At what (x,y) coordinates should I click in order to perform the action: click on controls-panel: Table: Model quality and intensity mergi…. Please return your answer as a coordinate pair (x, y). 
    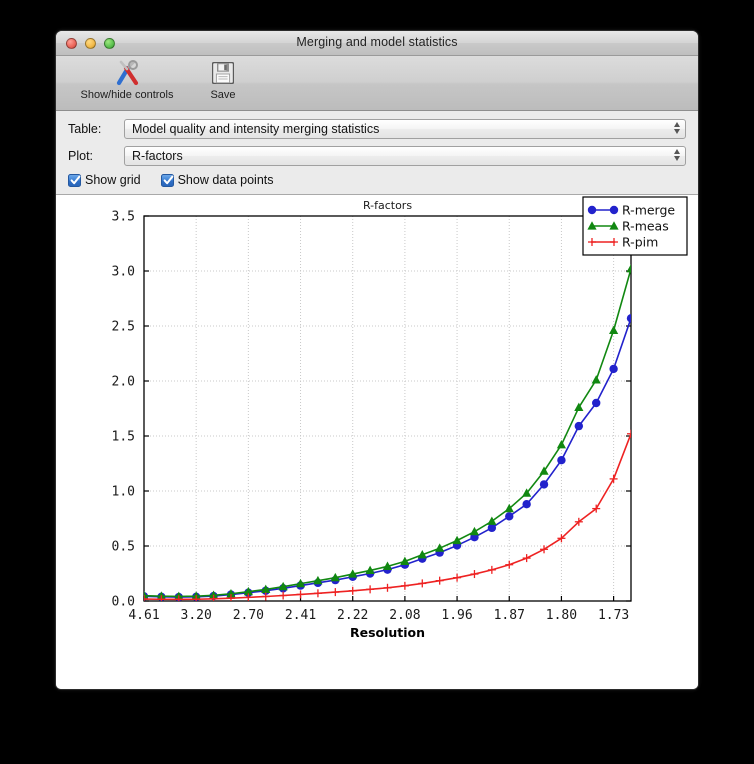
    Looking at the image, I should click on (377, 153).